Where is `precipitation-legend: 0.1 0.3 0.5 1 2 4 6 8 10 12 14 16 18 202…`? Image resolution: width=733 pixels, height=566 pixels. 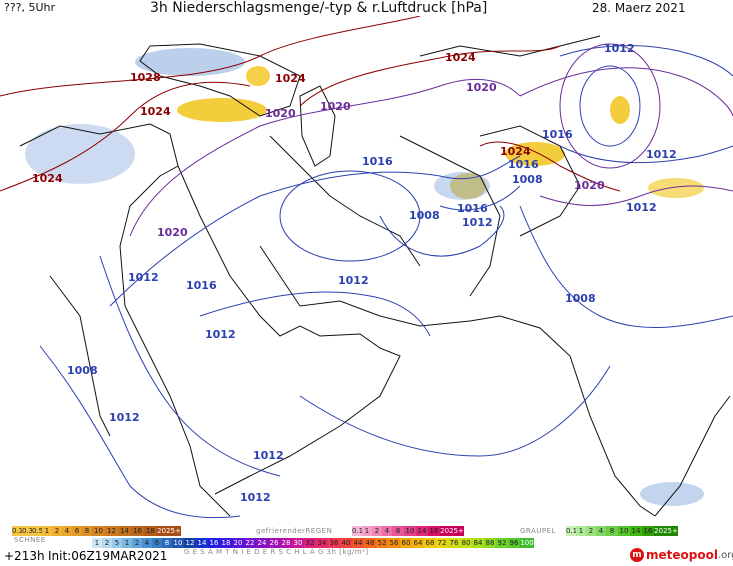 precipitation-legend: 0.1 0.3 0.5 1 2 4 6 8 10 12 14 16 18 202… is located at coordinates (366, 546).